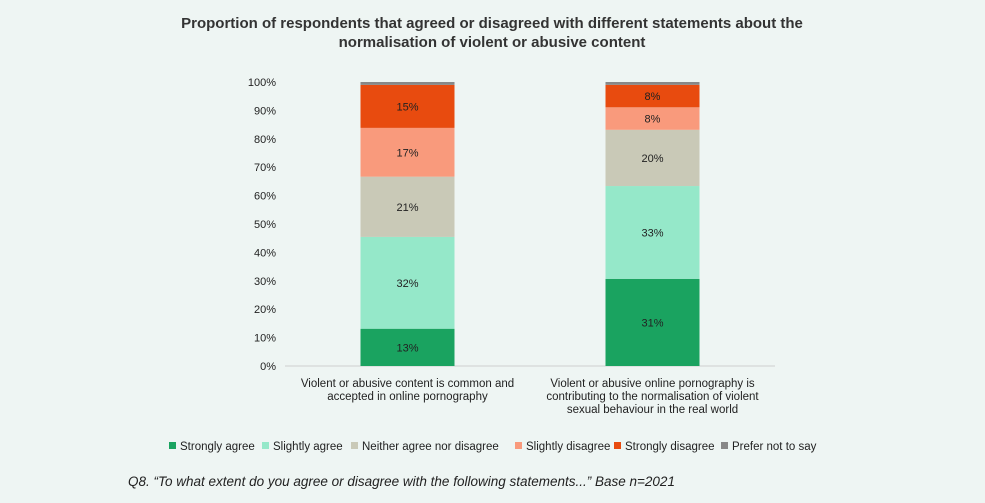  I want to click on y-tick-label: 90%, so click(265, 111).